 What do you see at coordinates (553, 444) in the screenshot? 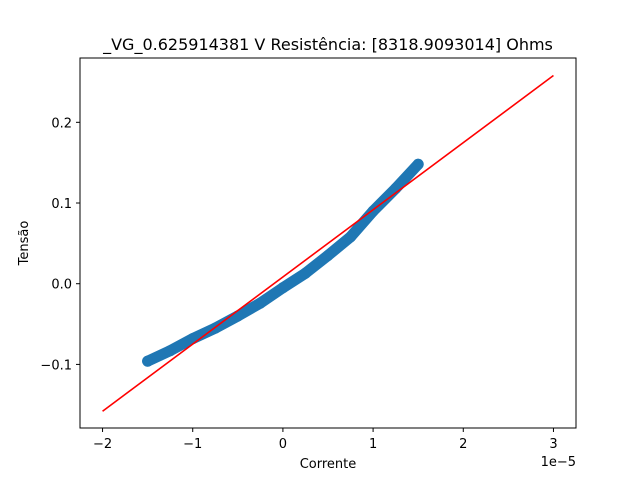
I see `x-tick-label: 3` at bounding box center [553, 444].